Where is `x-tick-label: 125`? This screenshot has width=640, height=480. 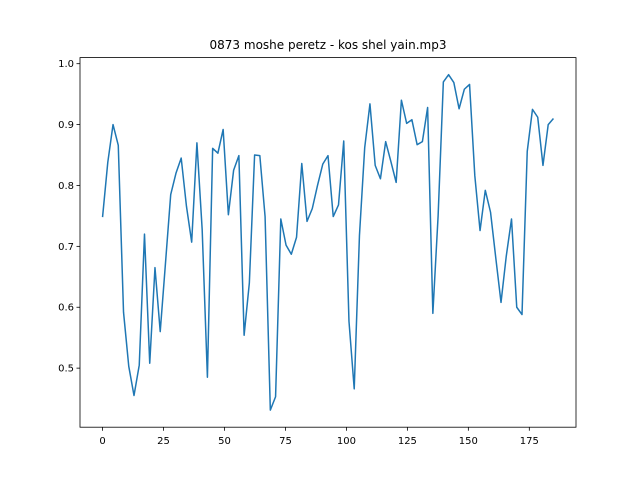 x-tick-label: 125 is located at coordinates (407, 441).